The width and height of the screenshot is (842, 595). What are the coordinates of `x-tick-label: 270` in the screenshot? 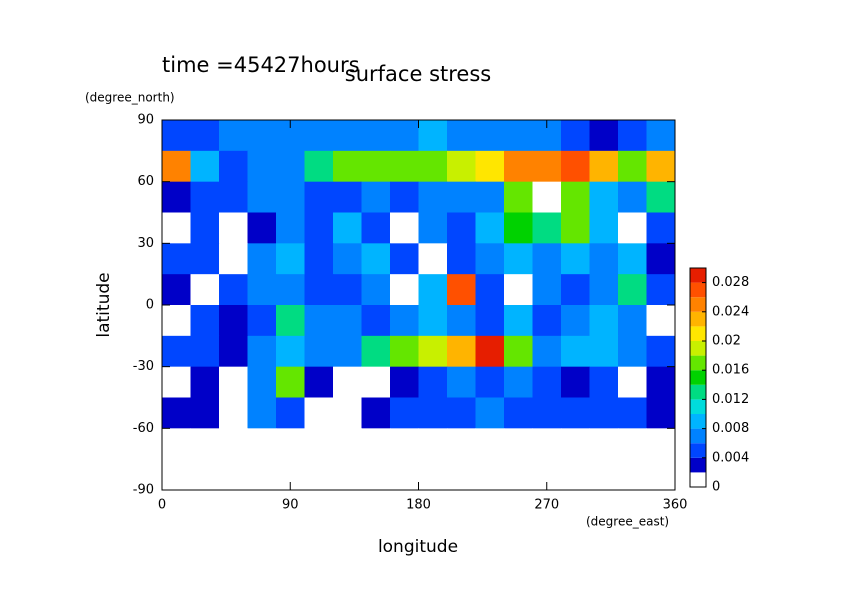 It's located at (546, 505).